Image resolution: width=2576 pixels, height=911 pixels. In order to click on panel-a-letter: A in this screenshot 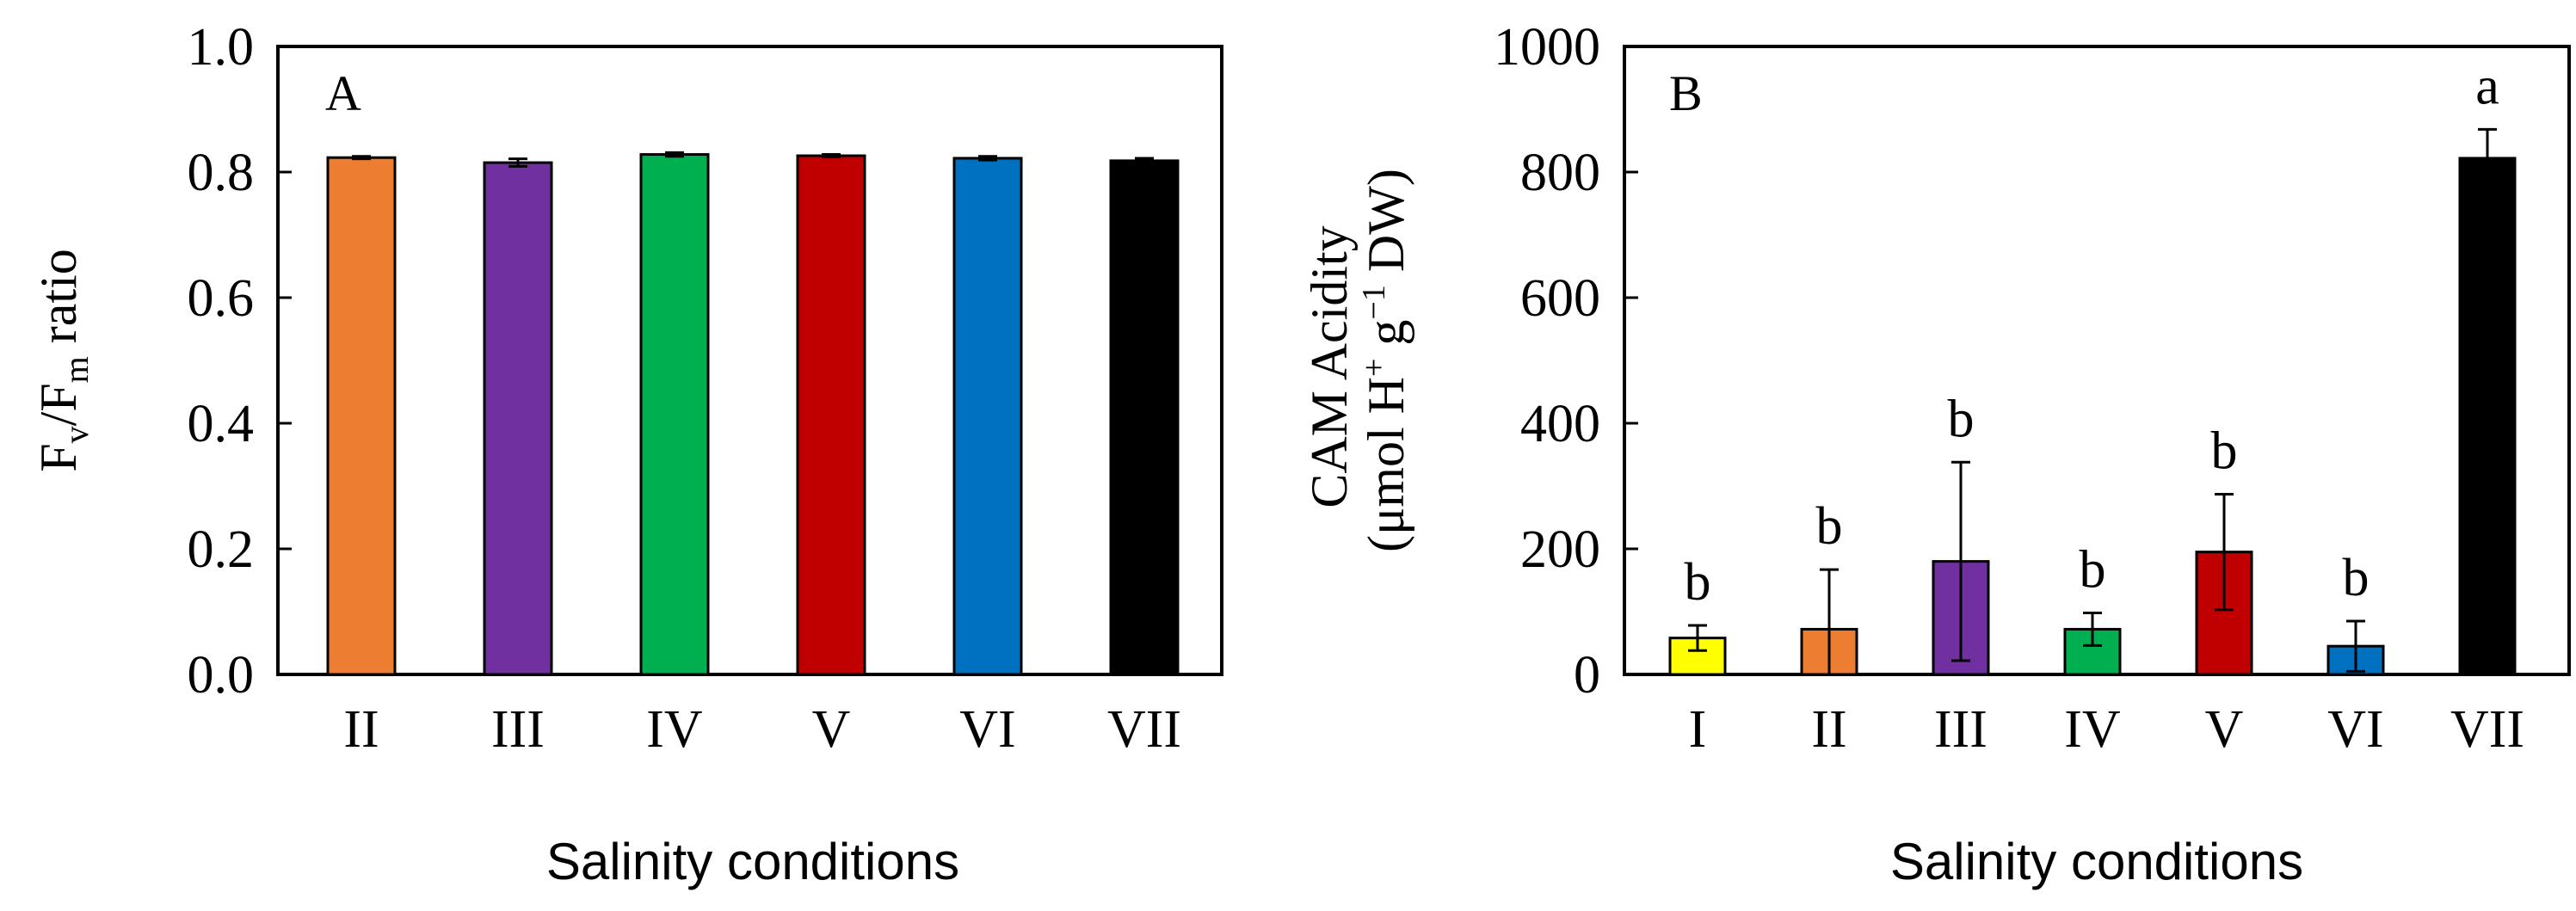, I will do `click(343, 93)`.